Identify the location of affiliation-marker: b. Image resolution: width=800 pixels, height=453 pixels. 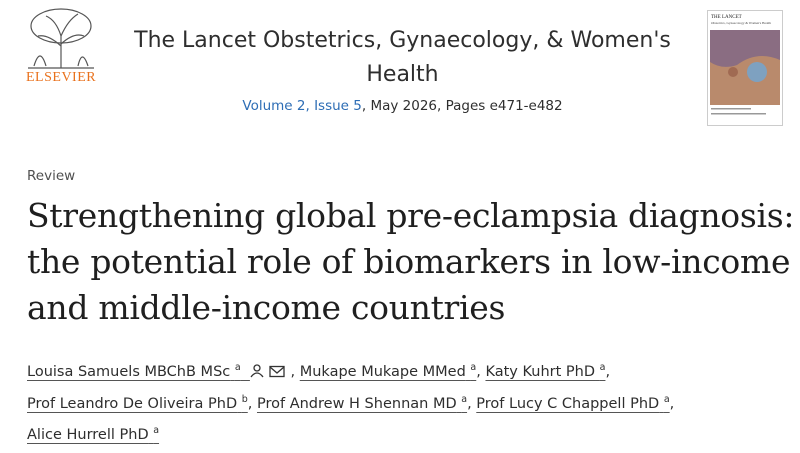
(244, 399).